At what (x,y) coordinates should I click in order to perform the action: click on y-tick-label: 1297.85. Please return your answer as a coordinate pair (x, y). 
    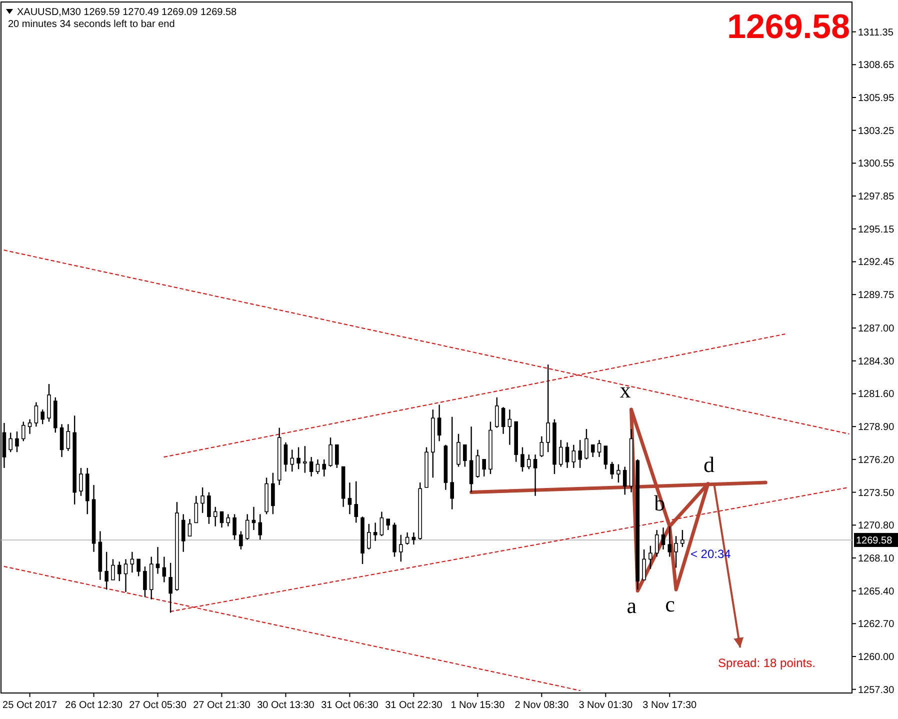
    Looking at the image, I should click on (876, 197).